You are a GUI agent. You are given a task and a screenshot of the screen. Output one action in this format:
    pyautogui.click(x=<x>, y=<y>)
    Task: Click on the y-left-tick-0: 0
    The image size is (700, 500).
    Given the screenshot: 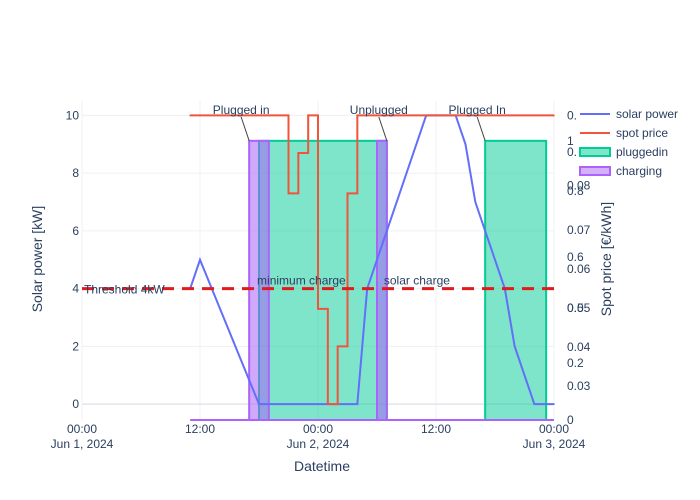 What is the action you would take?
    pyautogui.click(x=75, y=404)
    